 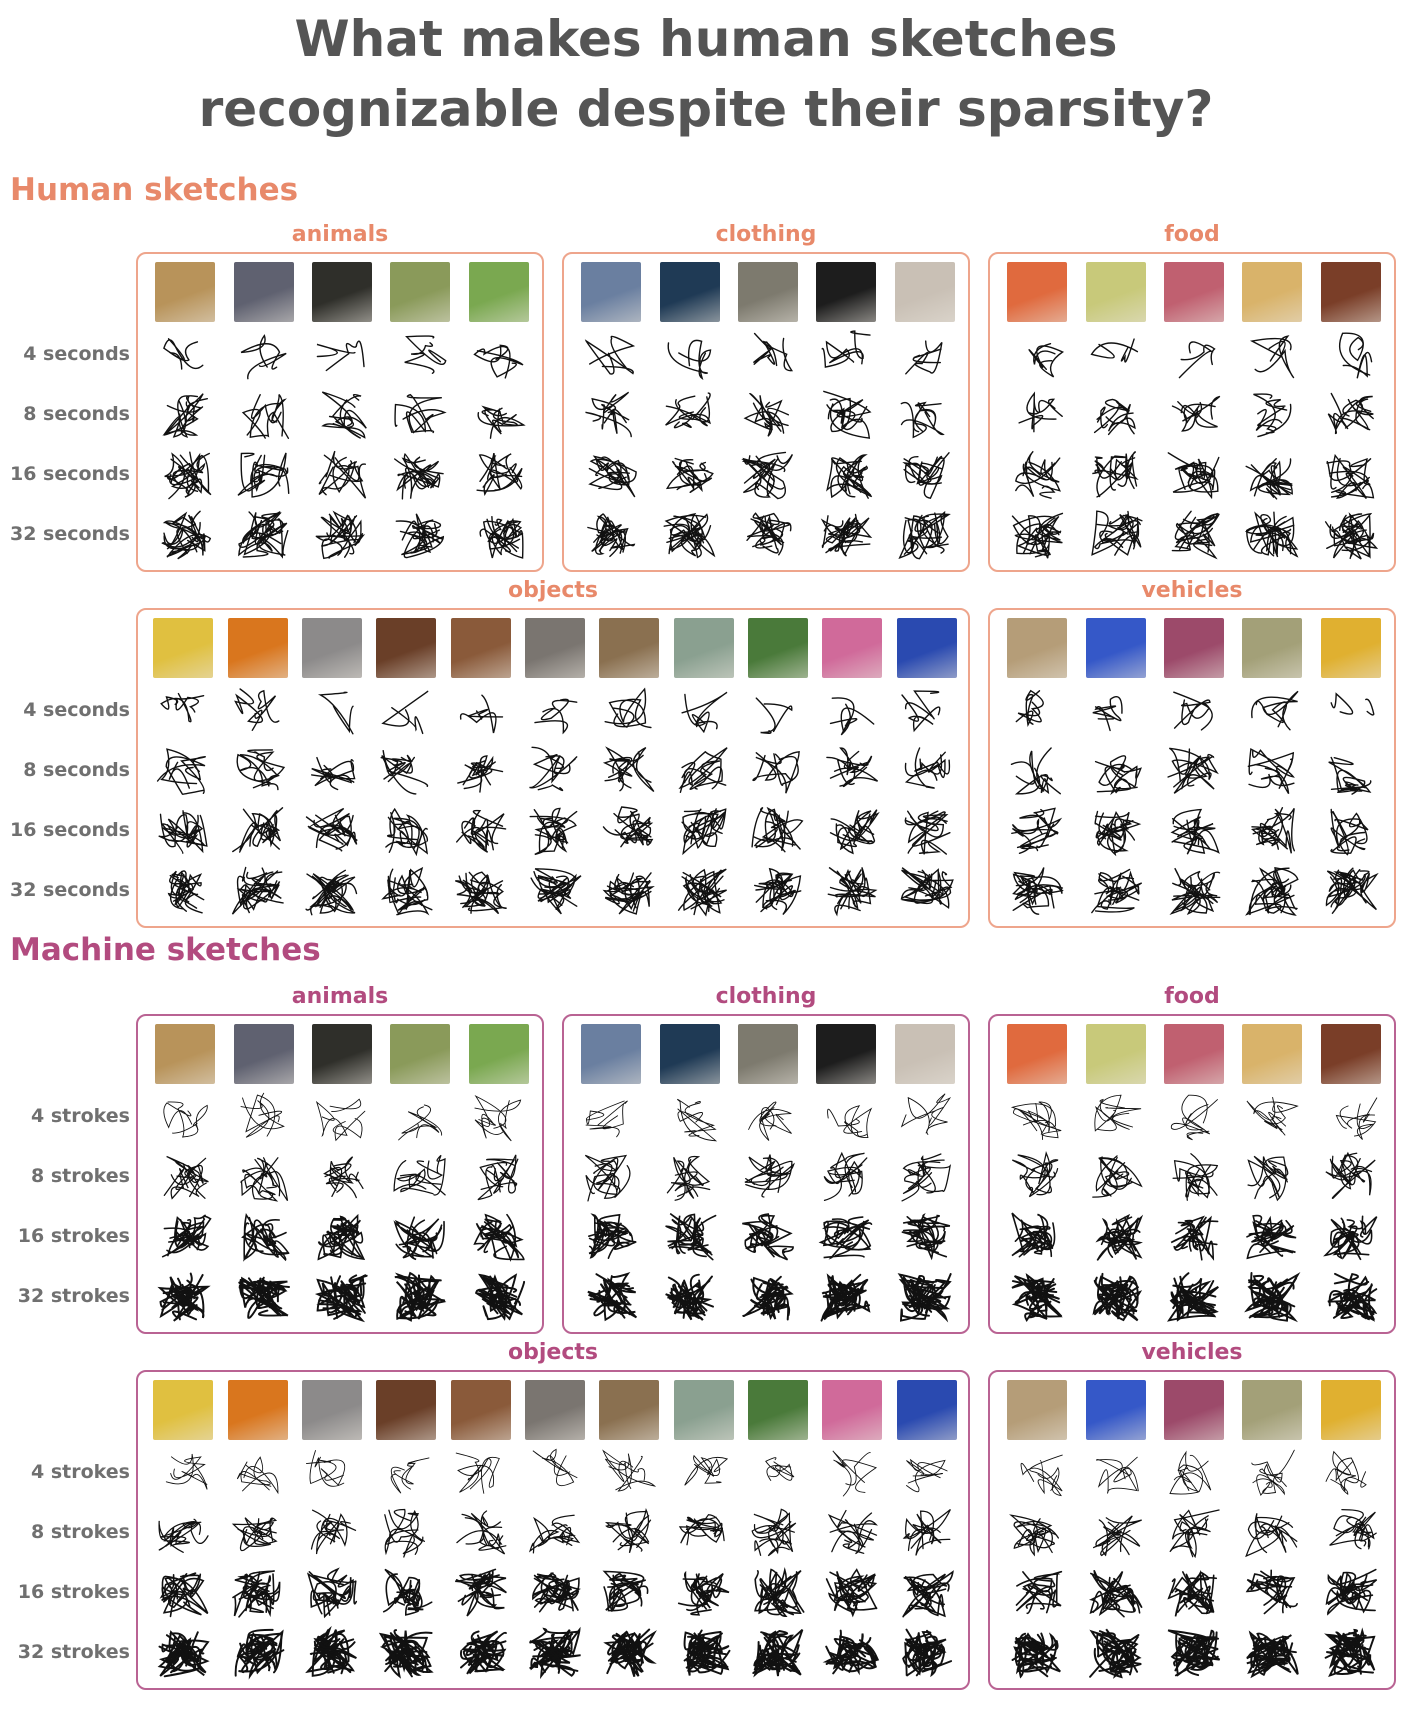 I want to click on photo-pot-pie, so click(x=1272, y=1054).